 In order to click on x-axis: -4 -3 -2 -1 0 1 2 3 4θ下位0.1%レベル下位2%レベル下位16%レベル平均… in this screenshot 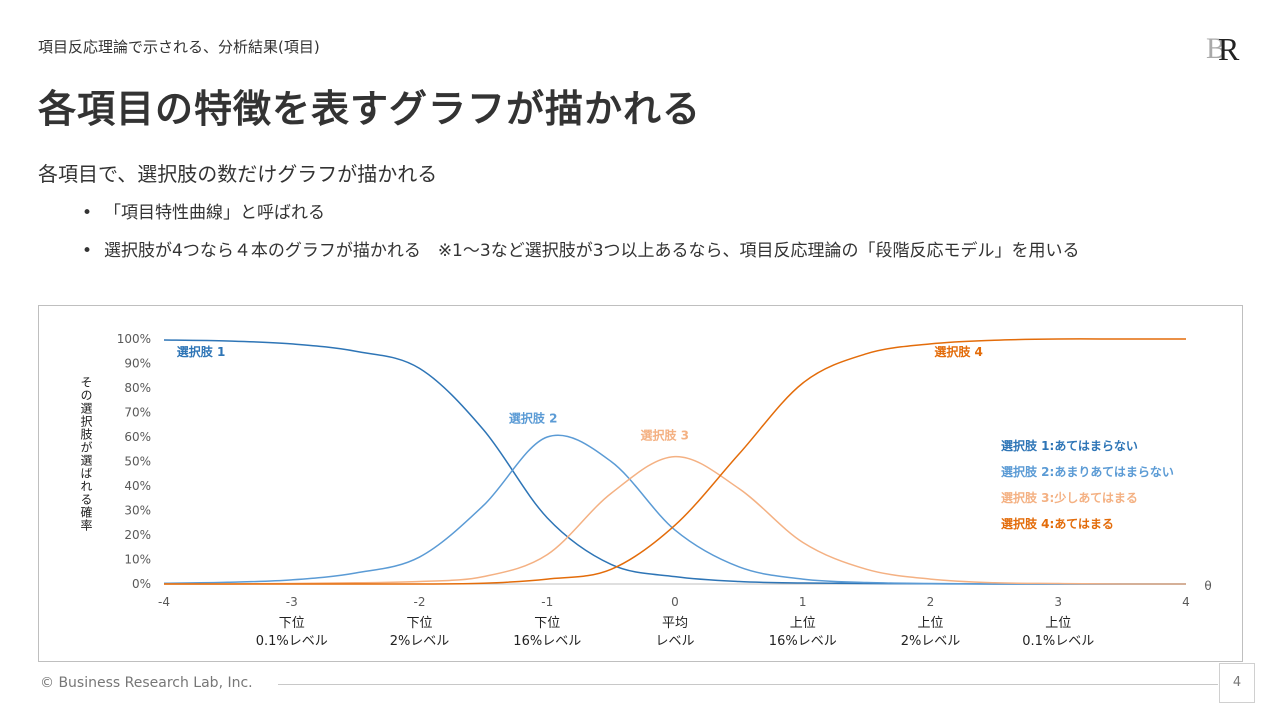, I will do `click(685, 614)`.